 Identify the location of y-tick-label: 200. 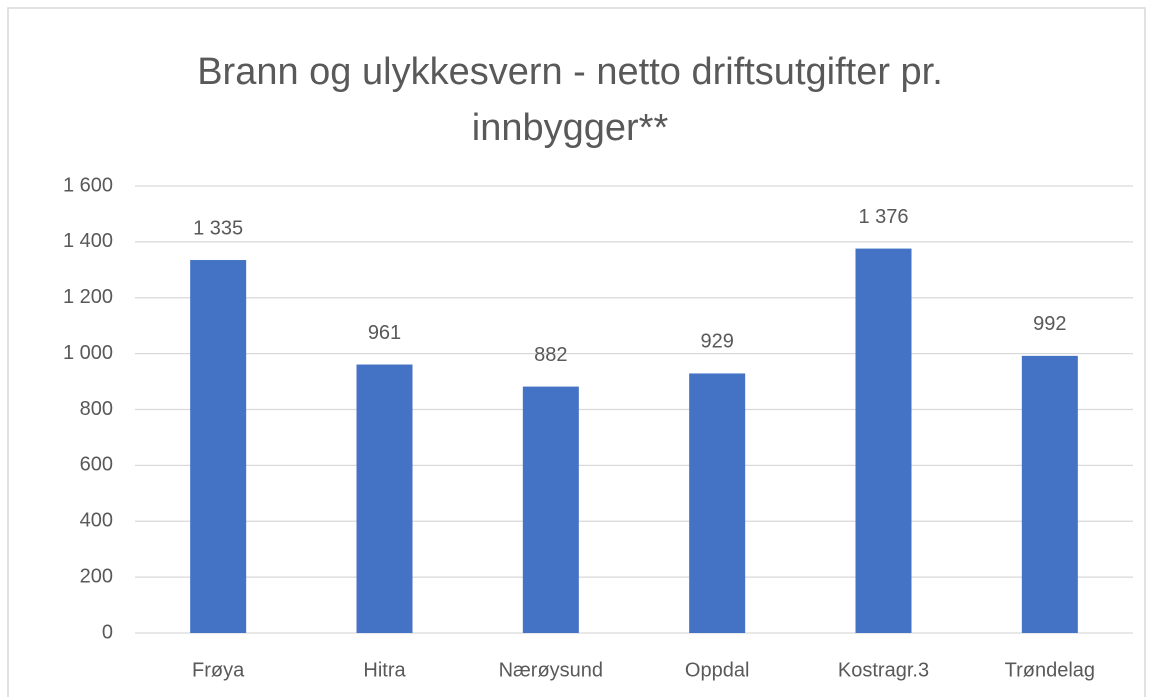
(96, 576).